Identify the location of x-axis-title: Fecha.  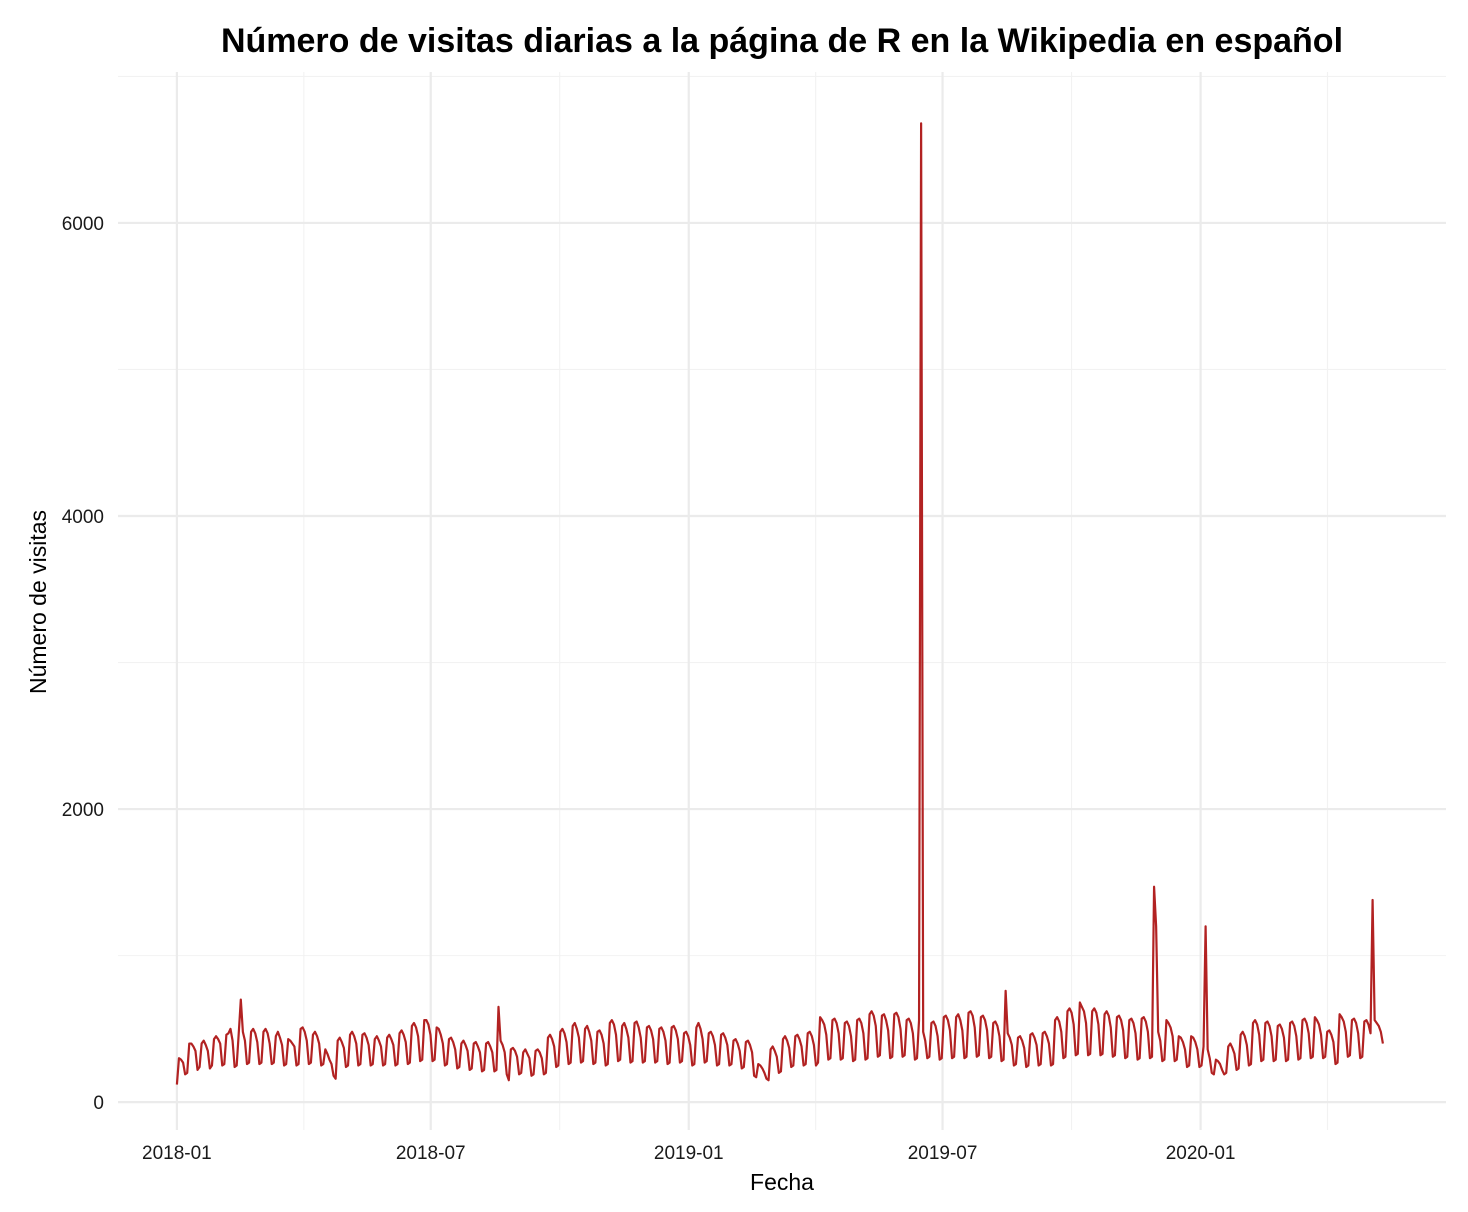
(782, 1182).